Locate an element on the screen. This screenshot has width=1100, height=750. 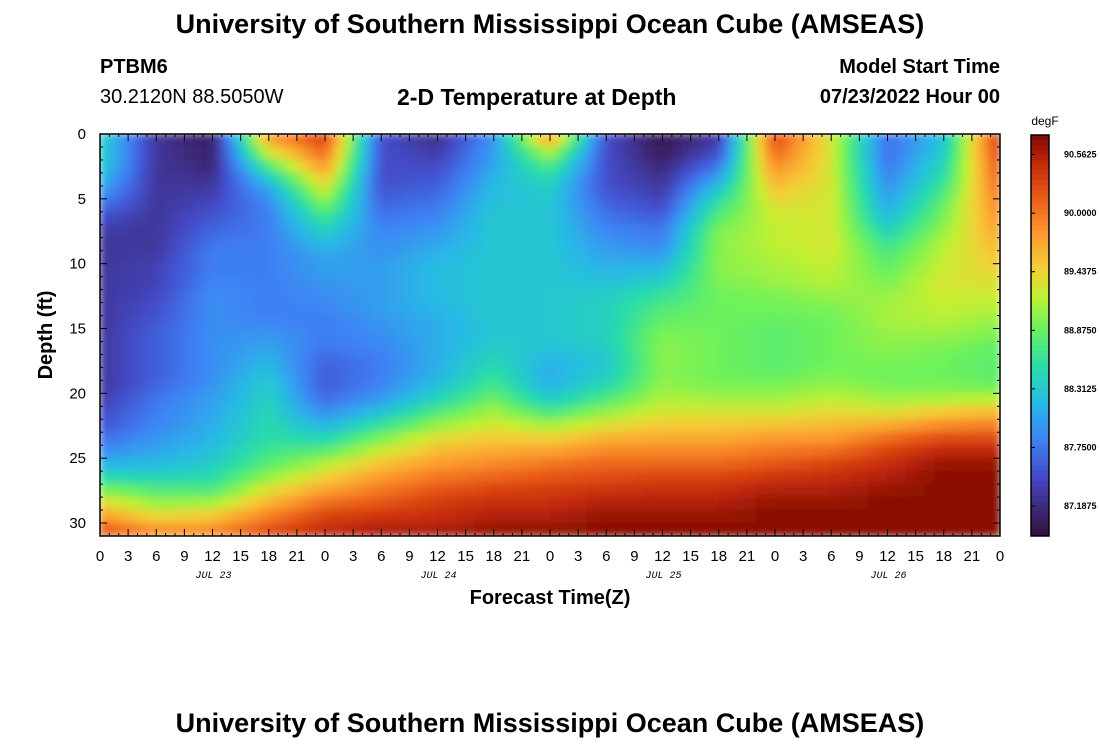
station-coordinates: 30.2120N 88.5050W is located at coordinates (192, 97).